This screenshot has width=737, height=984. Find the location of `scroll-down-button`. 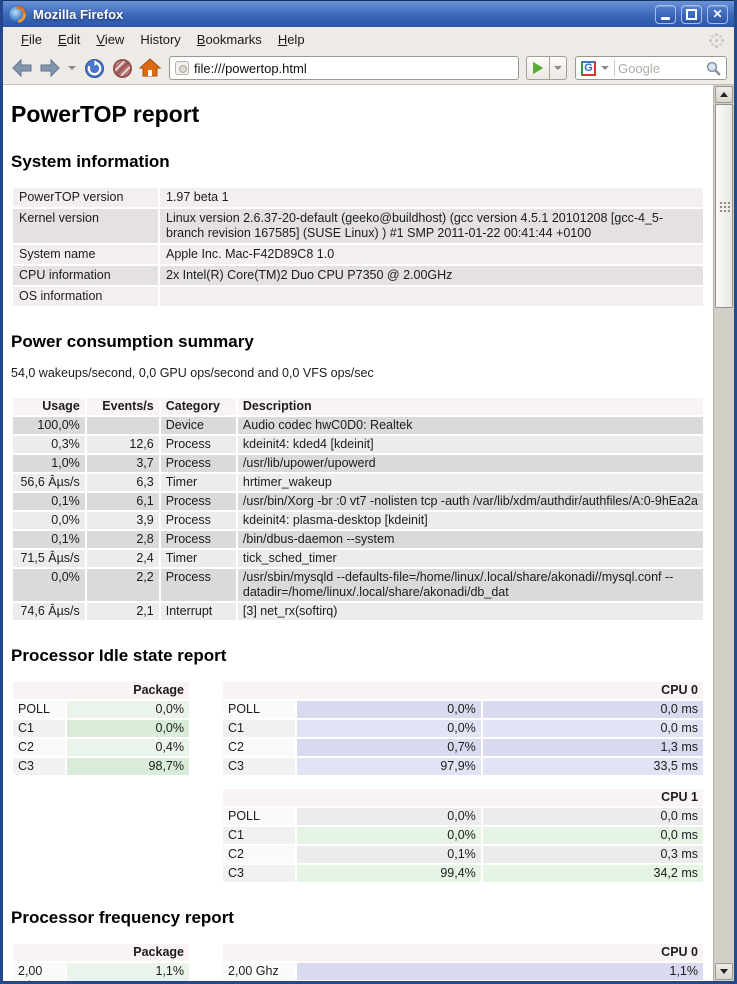

scroll-down-button is located at coordinates (724, 971).